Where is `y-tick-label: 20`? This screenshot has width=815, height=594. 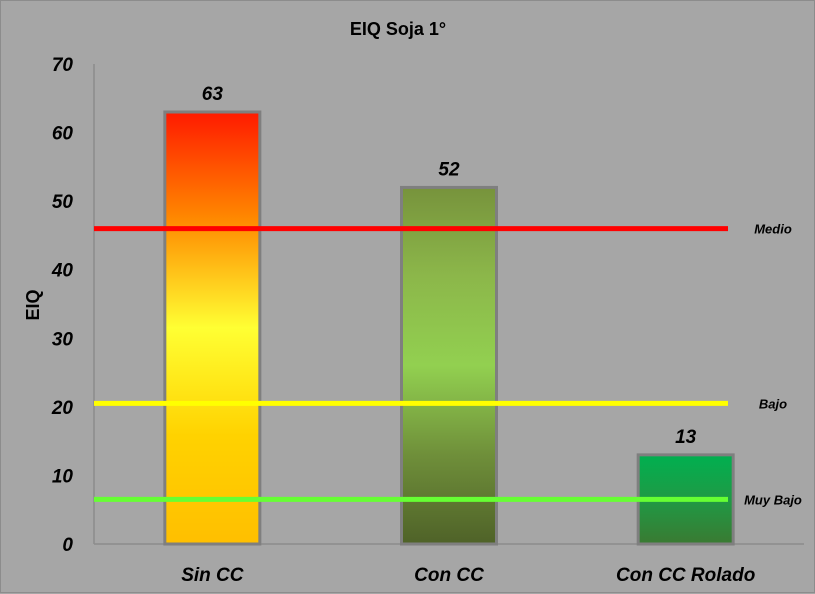
y-tick-label: 20 is located at coordinates (62, 408).